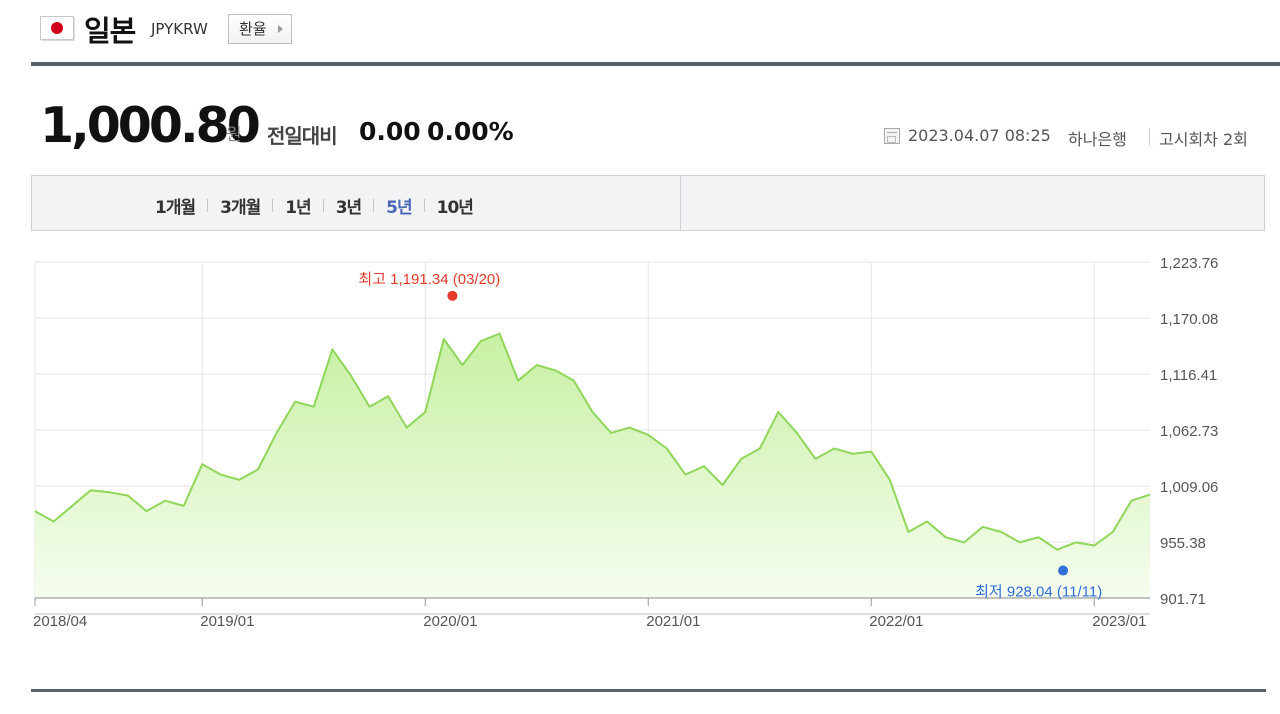  I want to click on change-percent: 0.00%, so click(470, 131).